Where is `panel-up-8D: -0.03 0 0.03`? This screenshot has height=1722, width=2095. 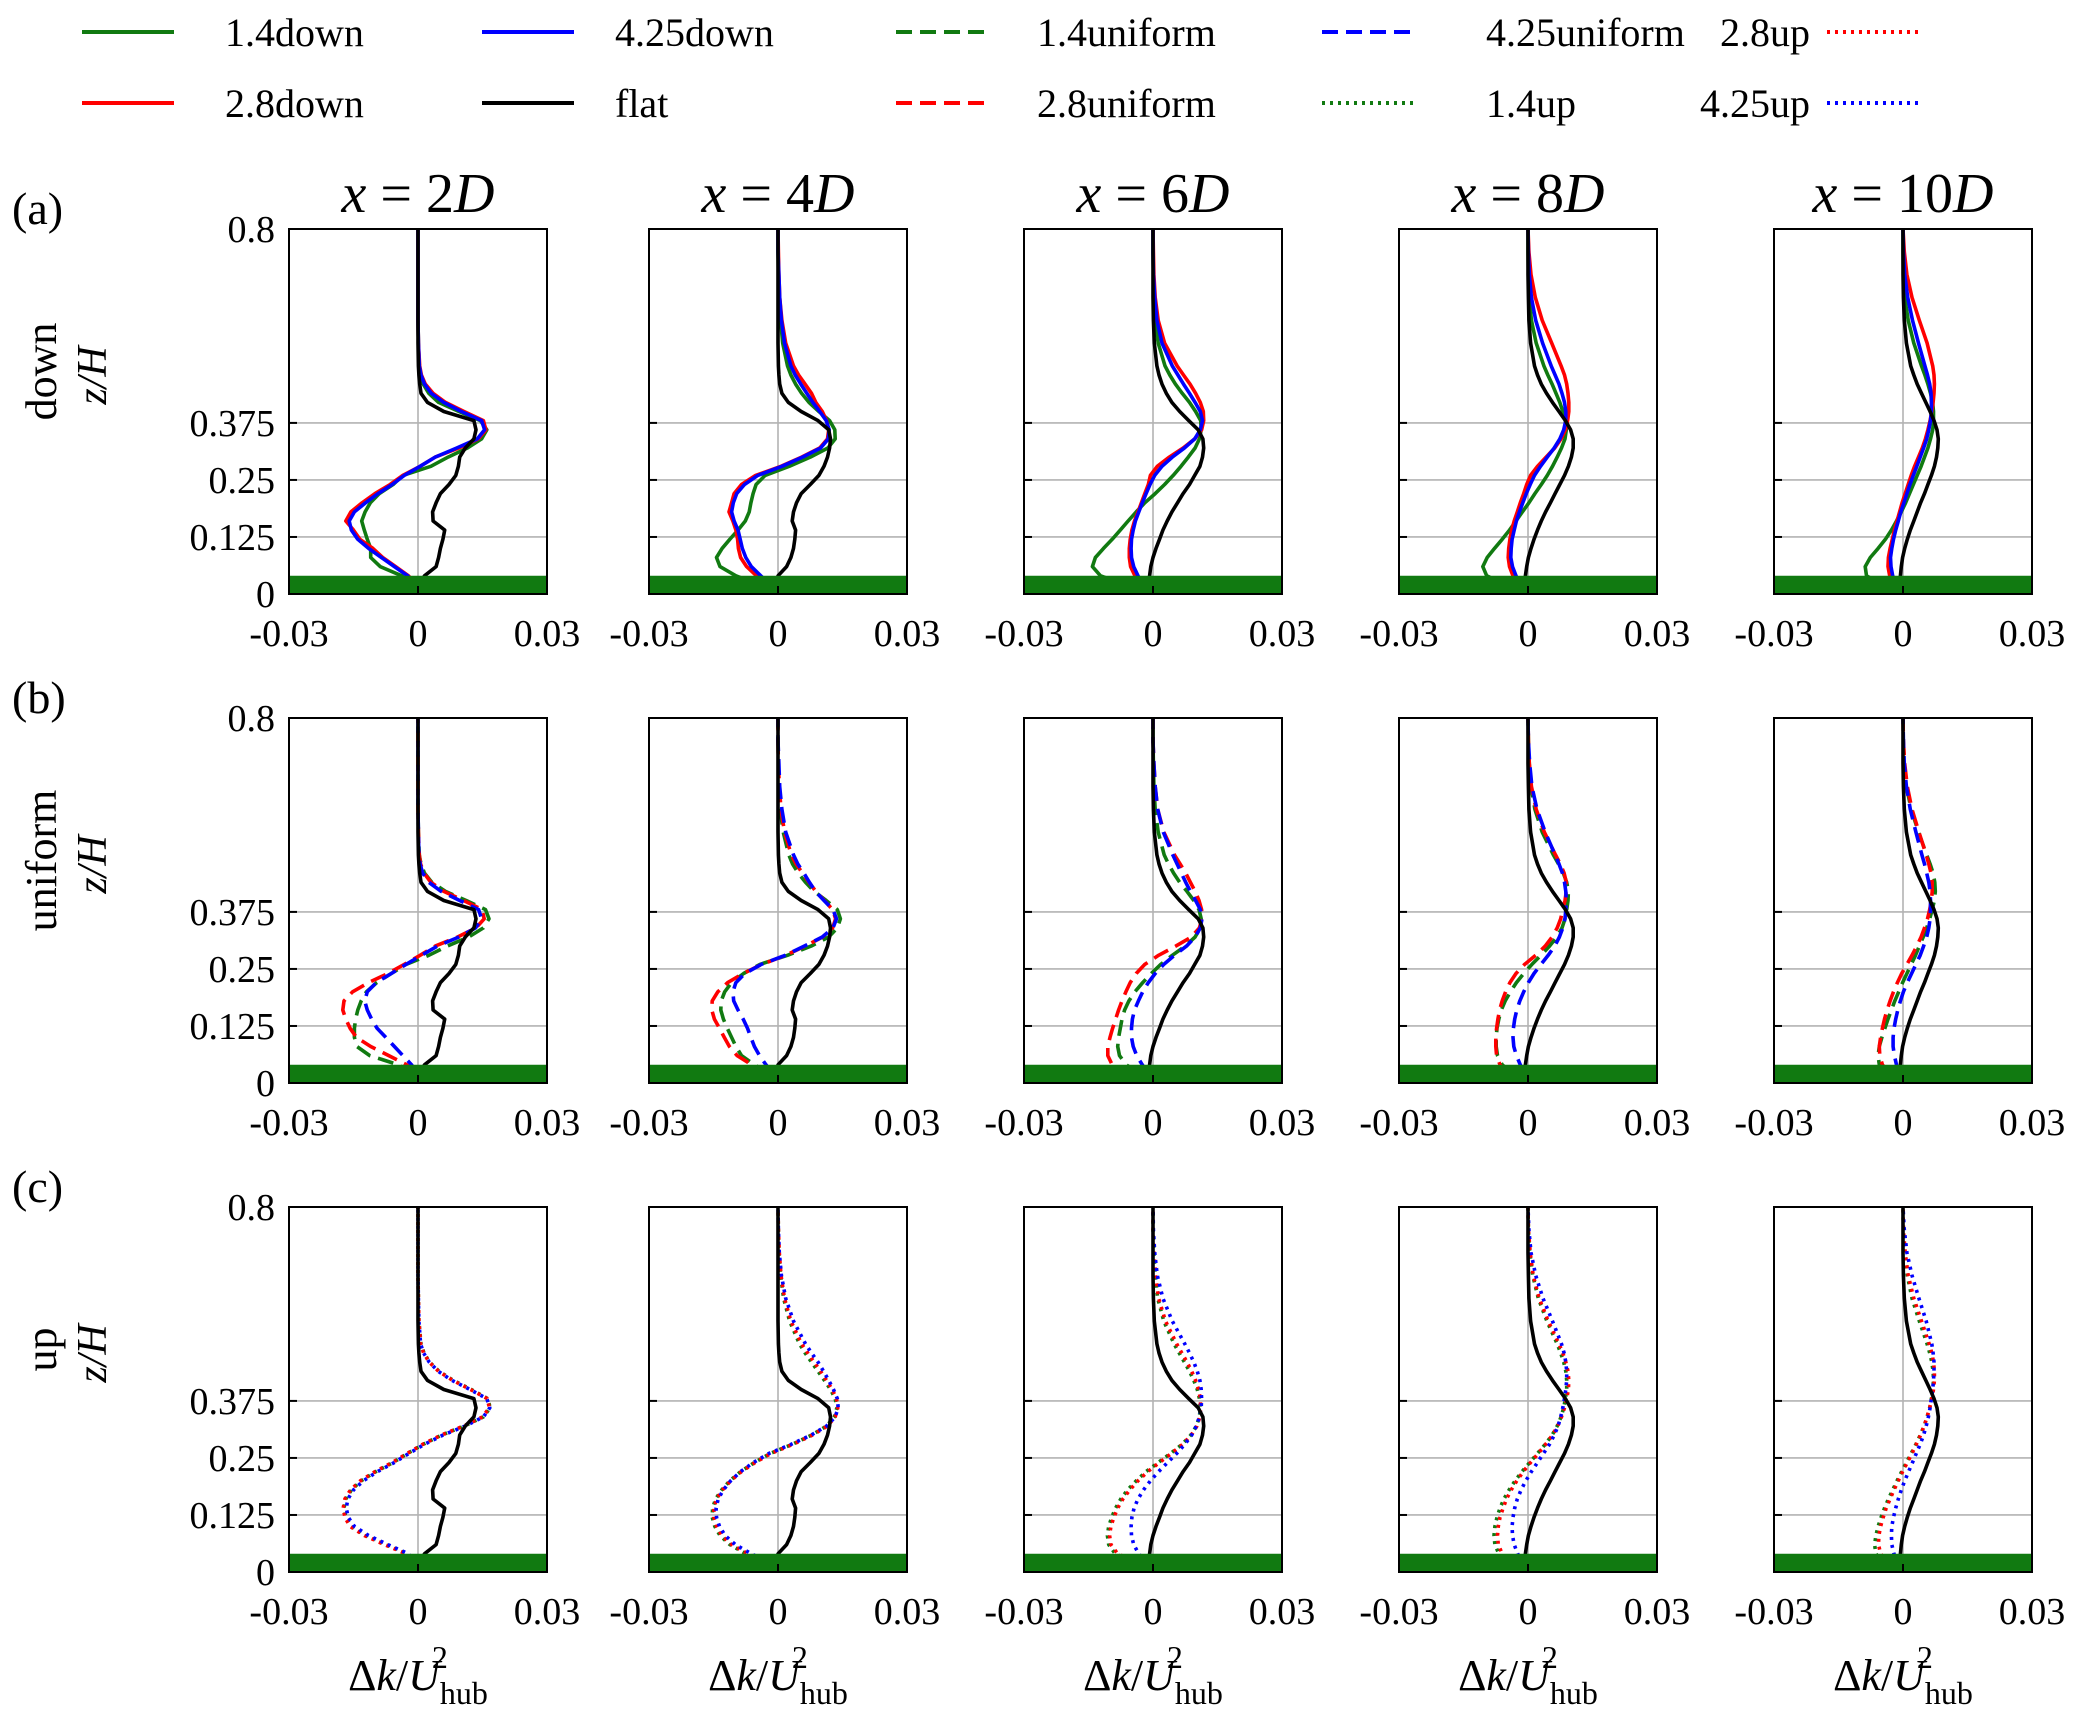
panel-up-8D: -0.03 0 0.03 is located at coordinates (1524, 1419).